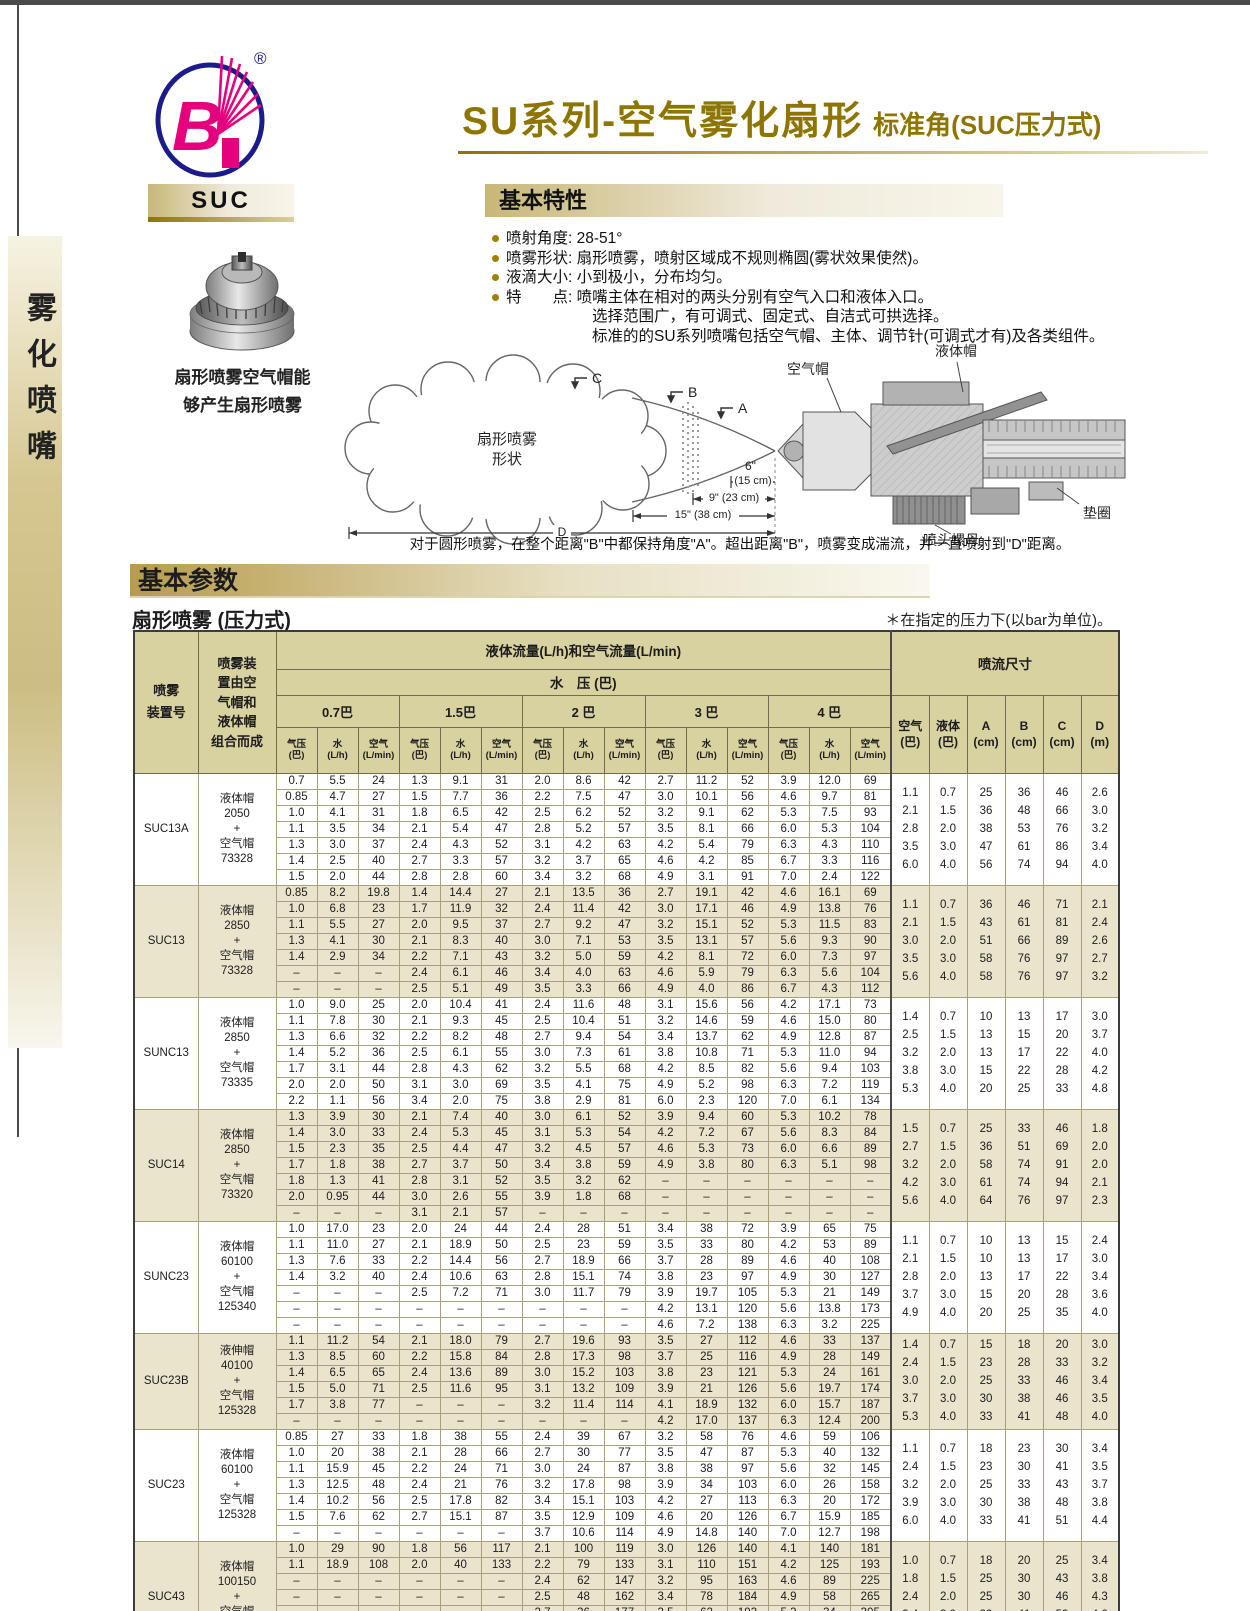  What do you see at coordinates (1062, 1521) in the screenshot?
I see `spray-size-value: 51` at bounding box center [1062, 1521].